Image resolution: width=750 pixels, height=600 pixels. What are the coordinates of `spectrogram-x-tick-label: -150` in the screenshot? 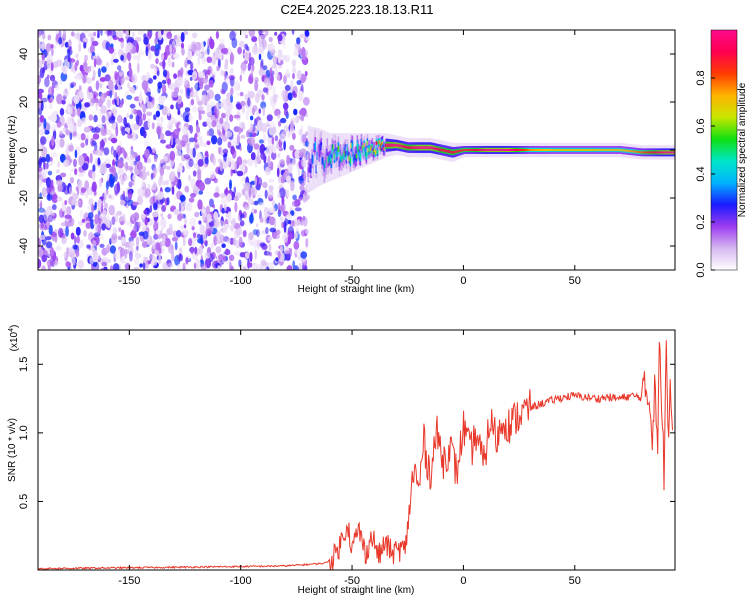 It's located at (129, 281).